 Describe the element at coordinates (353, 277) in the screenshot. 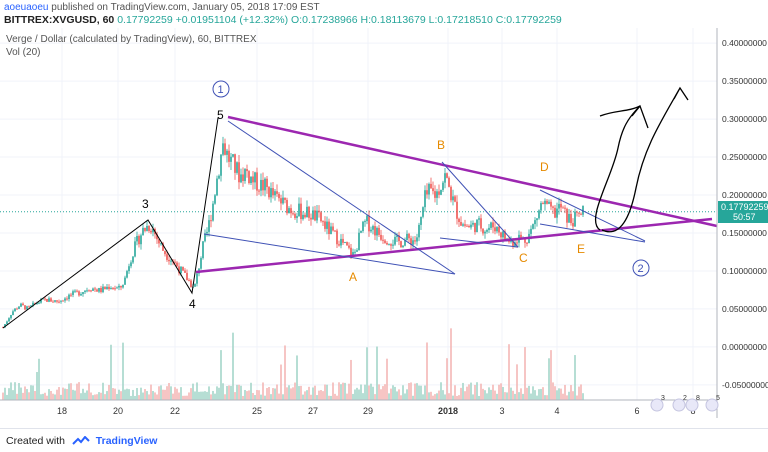

I see `wave-label-a: A` at that location.